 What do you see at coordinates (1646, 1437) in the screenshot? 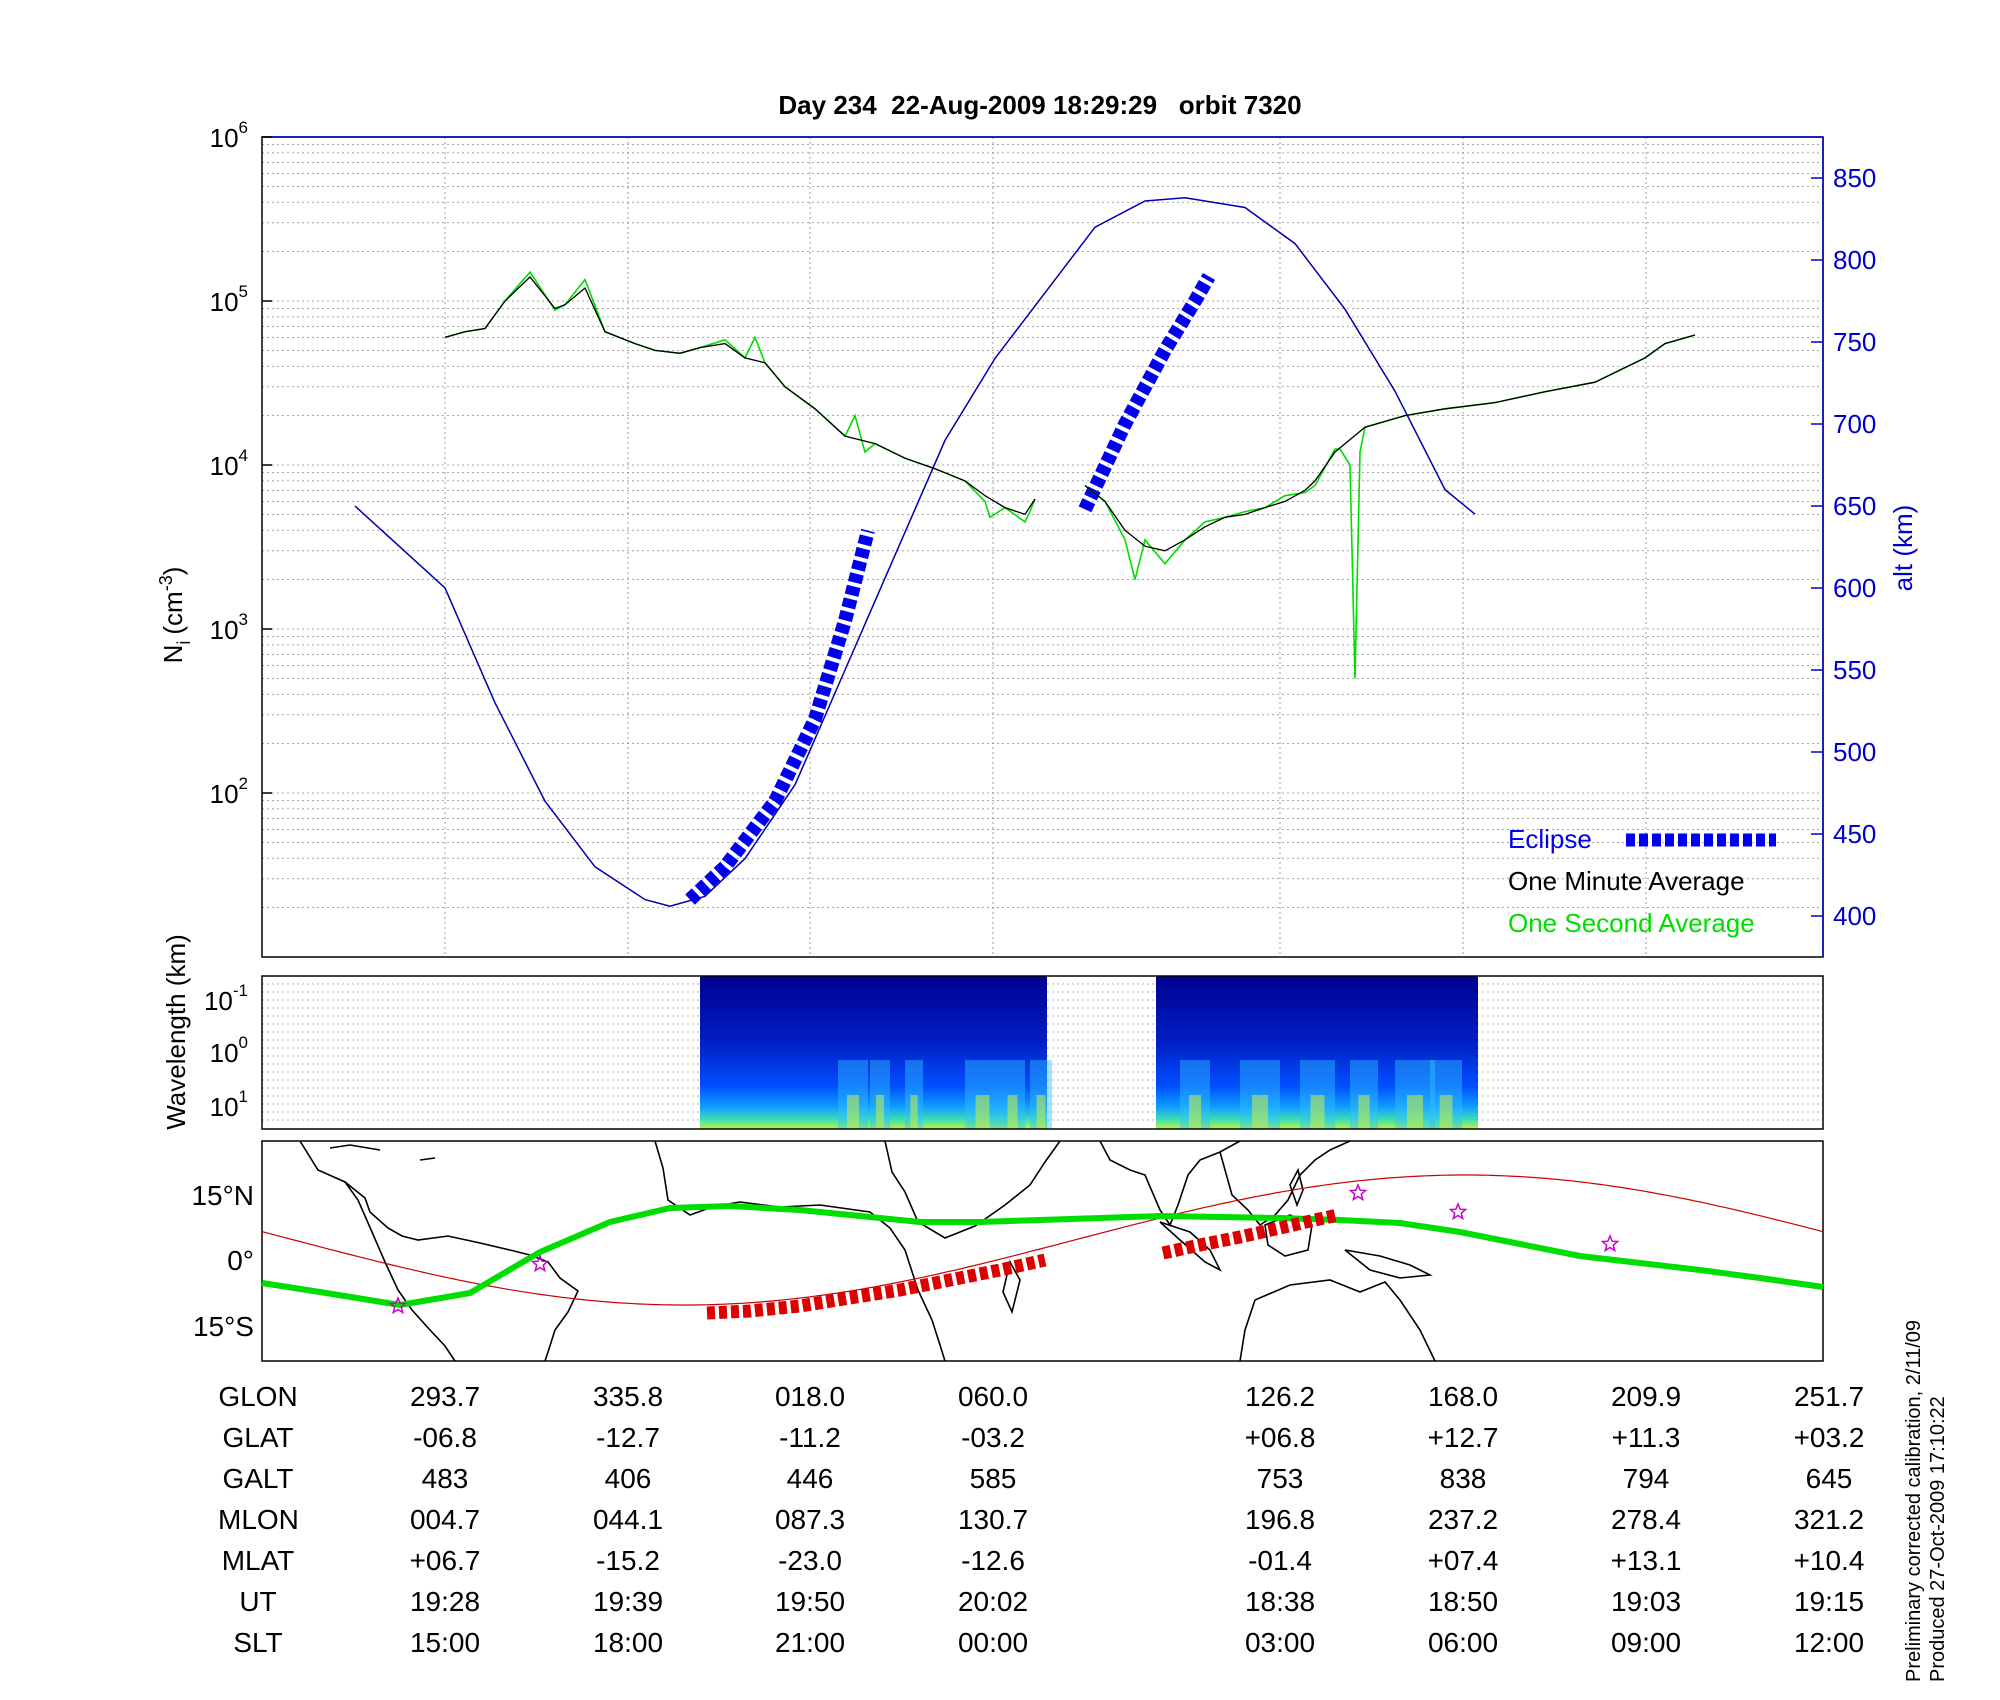
I see `table-cell: +11.3` at bounding box center [1646, 1437].